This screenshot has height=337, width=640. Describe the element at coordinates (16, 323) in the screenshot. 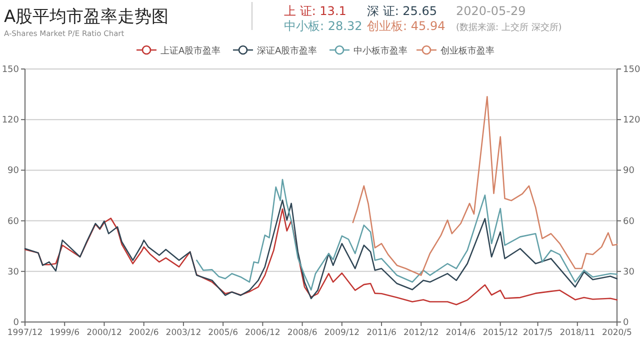

I see `y-tick-label: 0` at that location.